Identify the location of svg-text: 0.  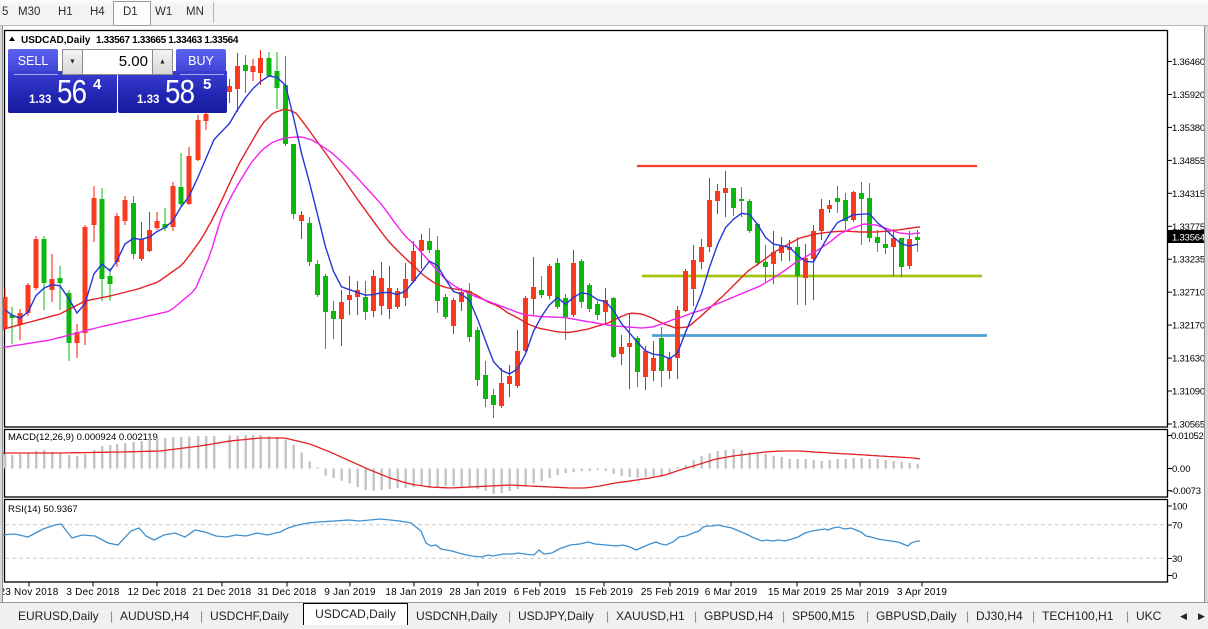
(1174, 576).